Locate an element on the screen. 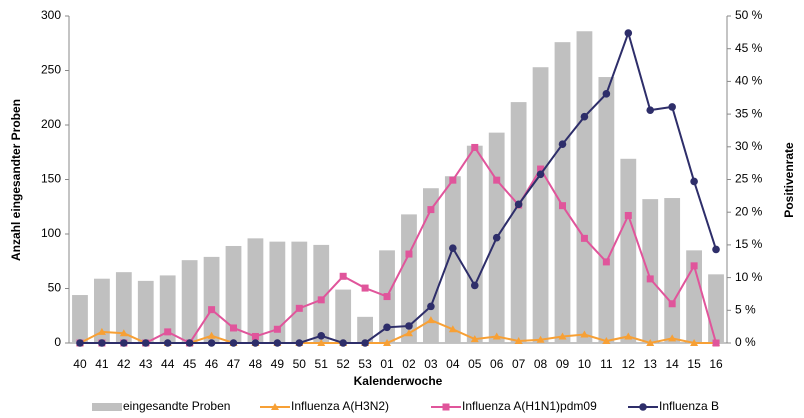  y2-tick-label: 40 % is located at coordinates (749, 81).